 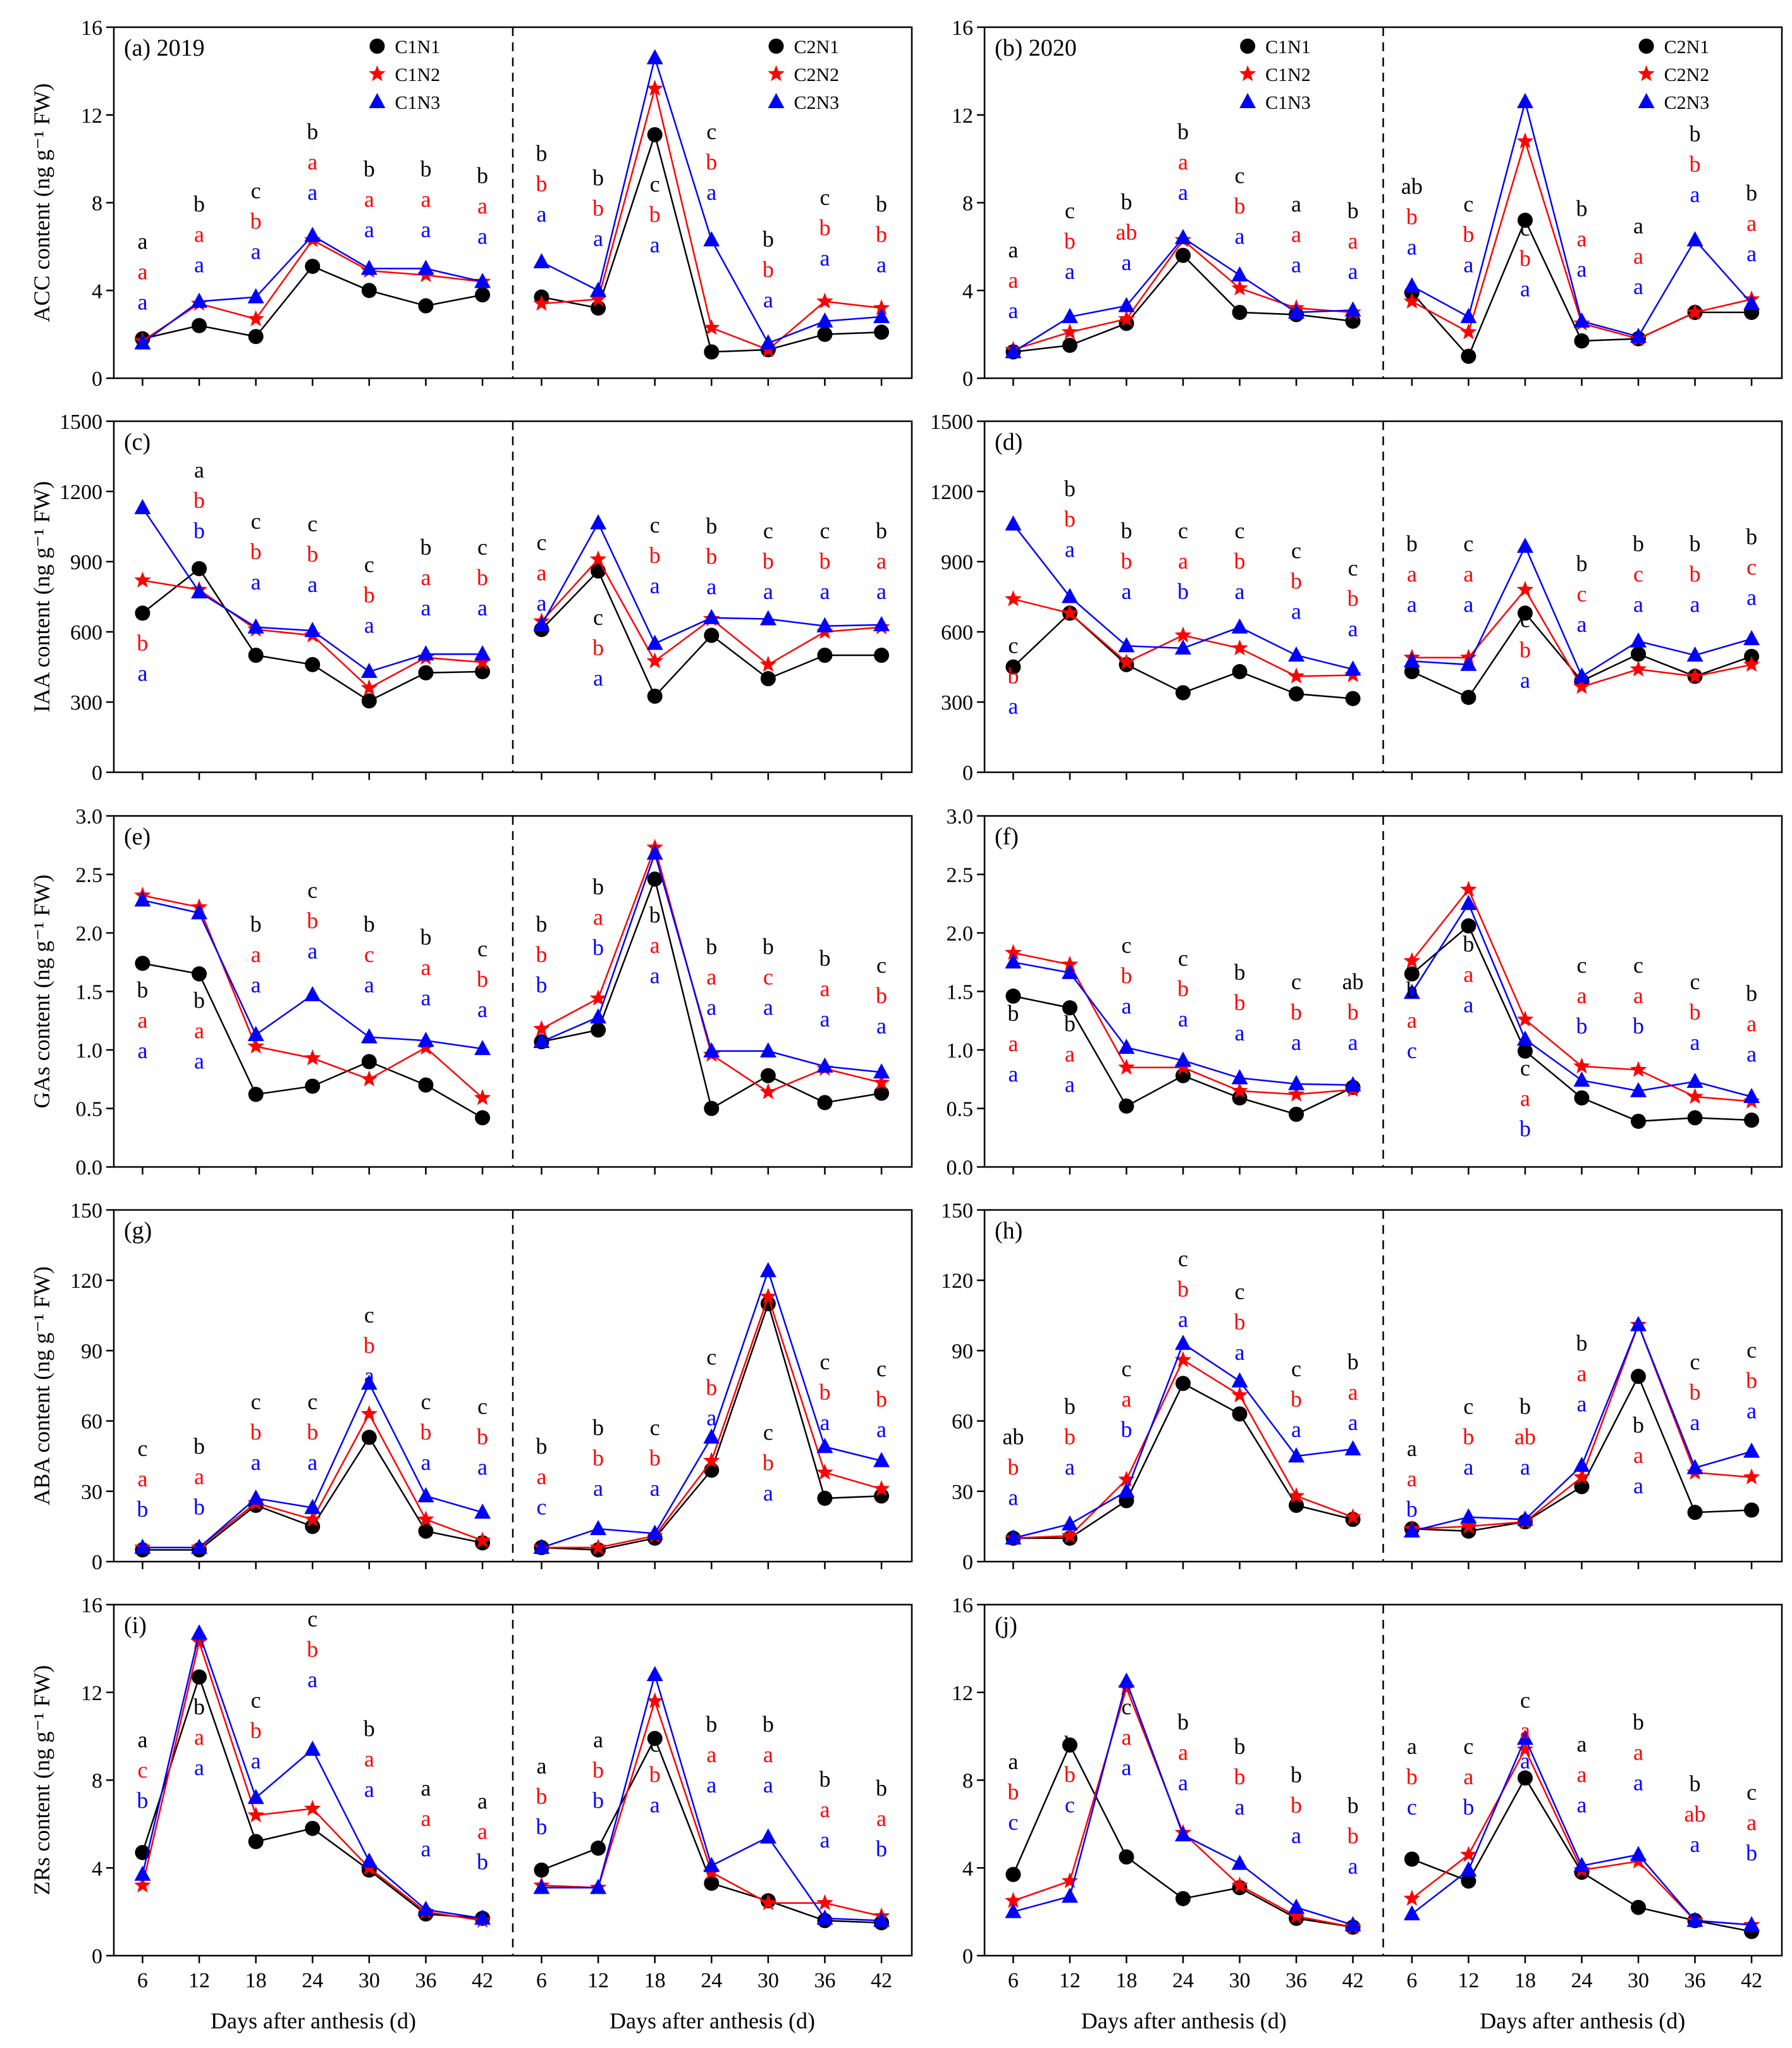 What do you see at coordinates (957, 703) in the screenshot?
I see `y-tick-label: 300` at bounding box center [957, 703].